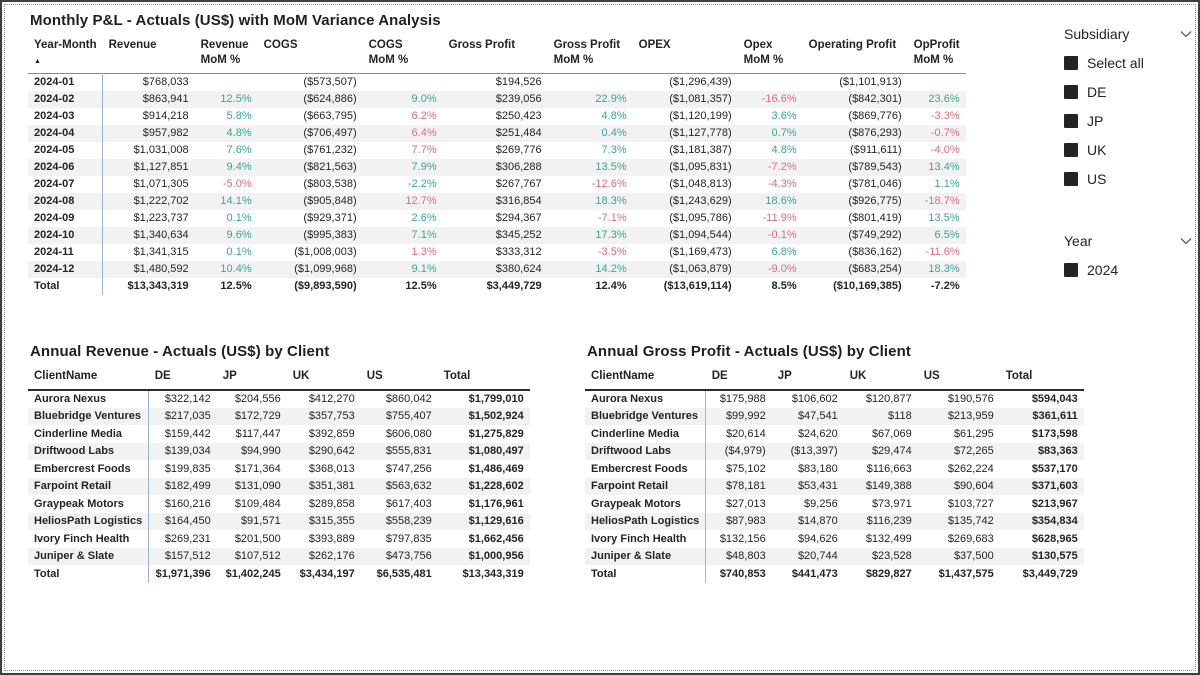  I want to click on value-cell: $99,992, so click(738, 416).